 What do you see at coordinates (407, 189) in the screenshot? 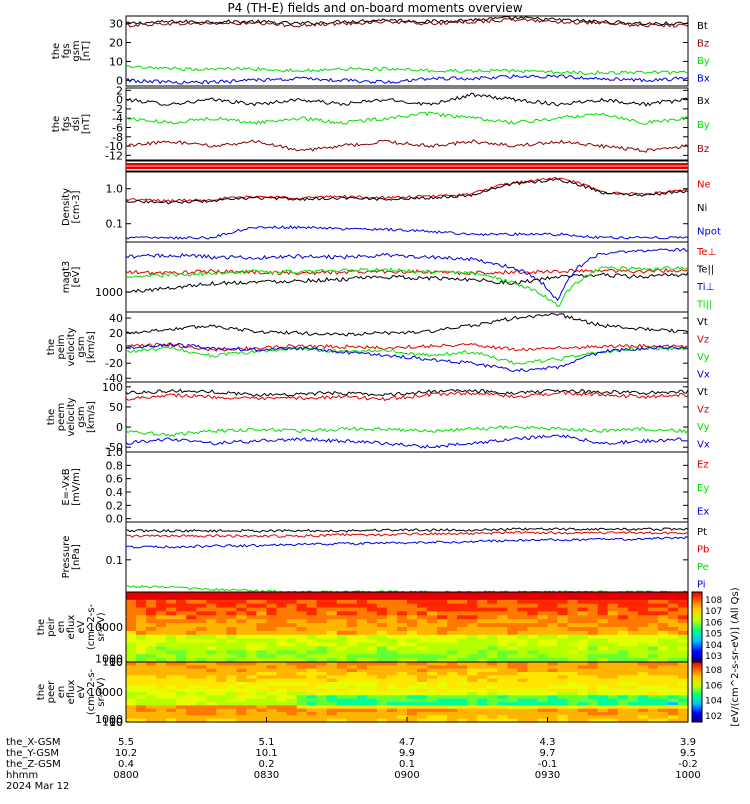
I see `series-Ne` at bounding box center [407, 189].